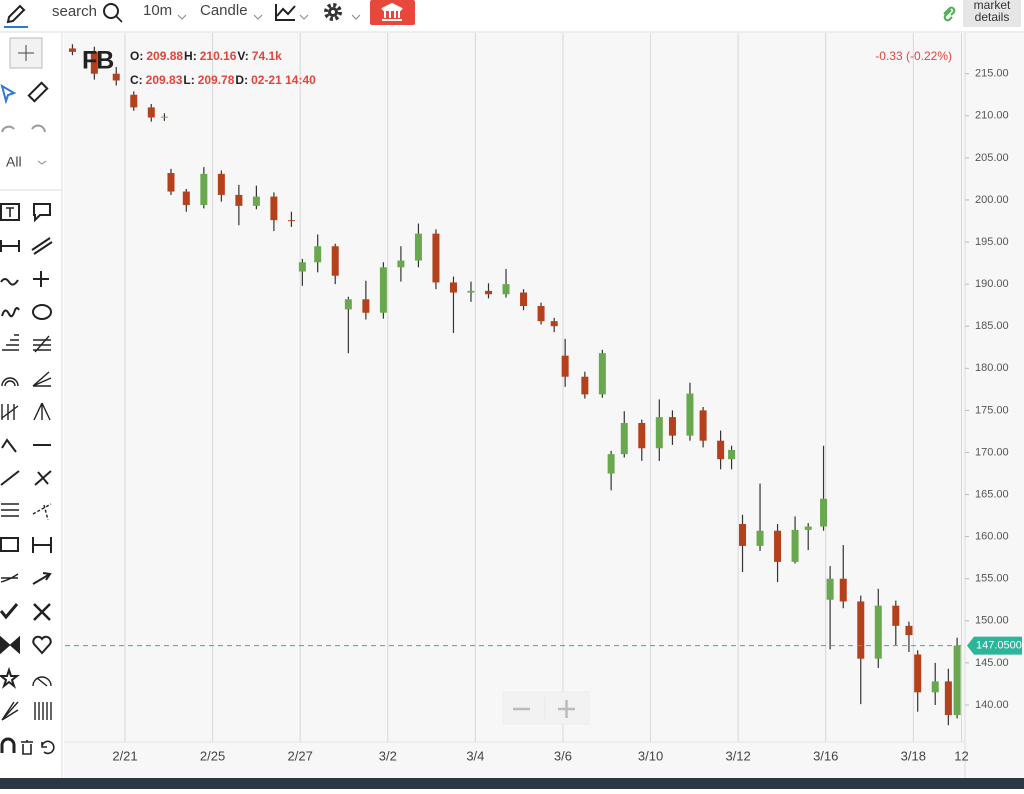 The image size is (1024, 794). Describe the element at coordinates (333, 12) in the screenshot. I see `settings-button` at that location.